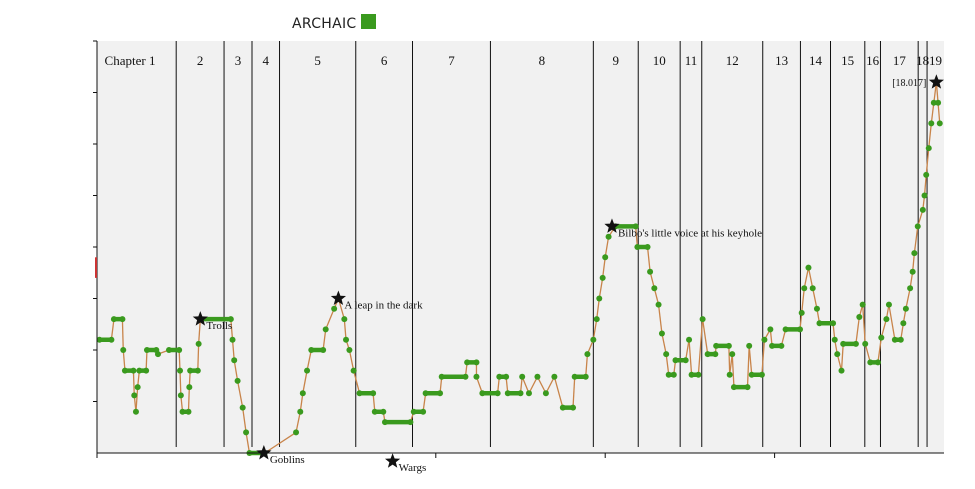 This screenshot has height=489, width=975. Describe the element at coordinates (219, 326) in the screenshot. I see `annotation-label: Trolls` at that location.